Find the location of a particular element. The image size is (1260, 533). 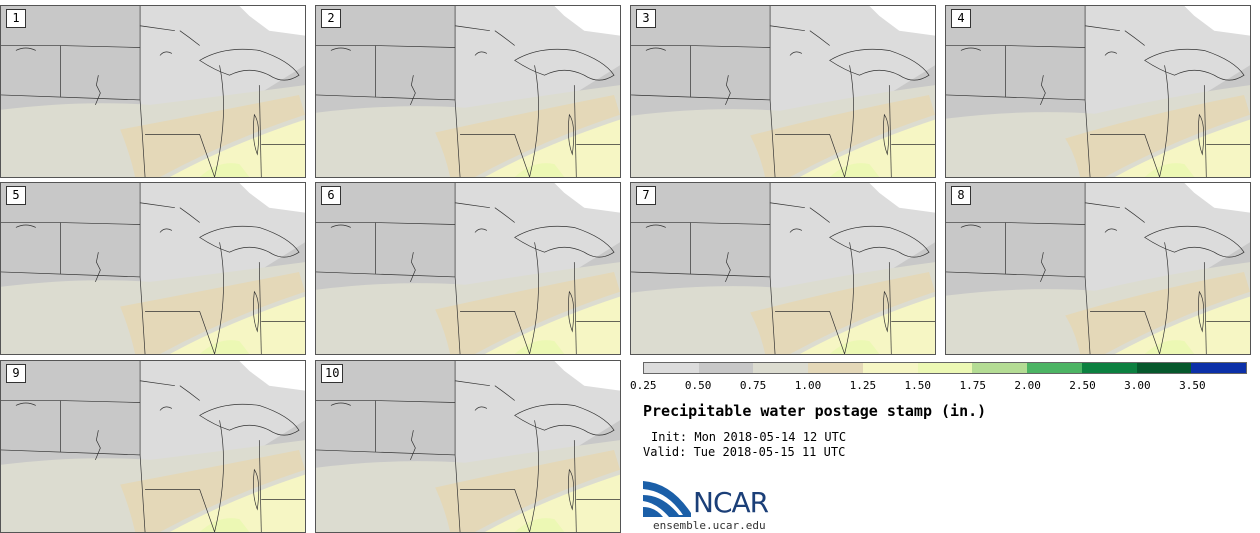

colorbar-tick-label: 1.00 is located at coordinates (808, 385).